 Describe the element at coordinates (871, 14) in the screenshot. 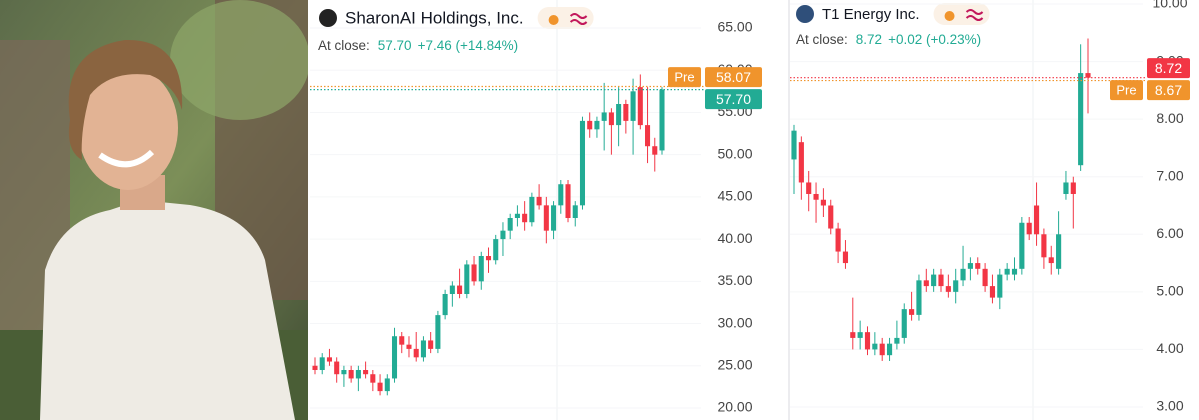

I see `chart-title: T1 Energy Inc.` at that location.